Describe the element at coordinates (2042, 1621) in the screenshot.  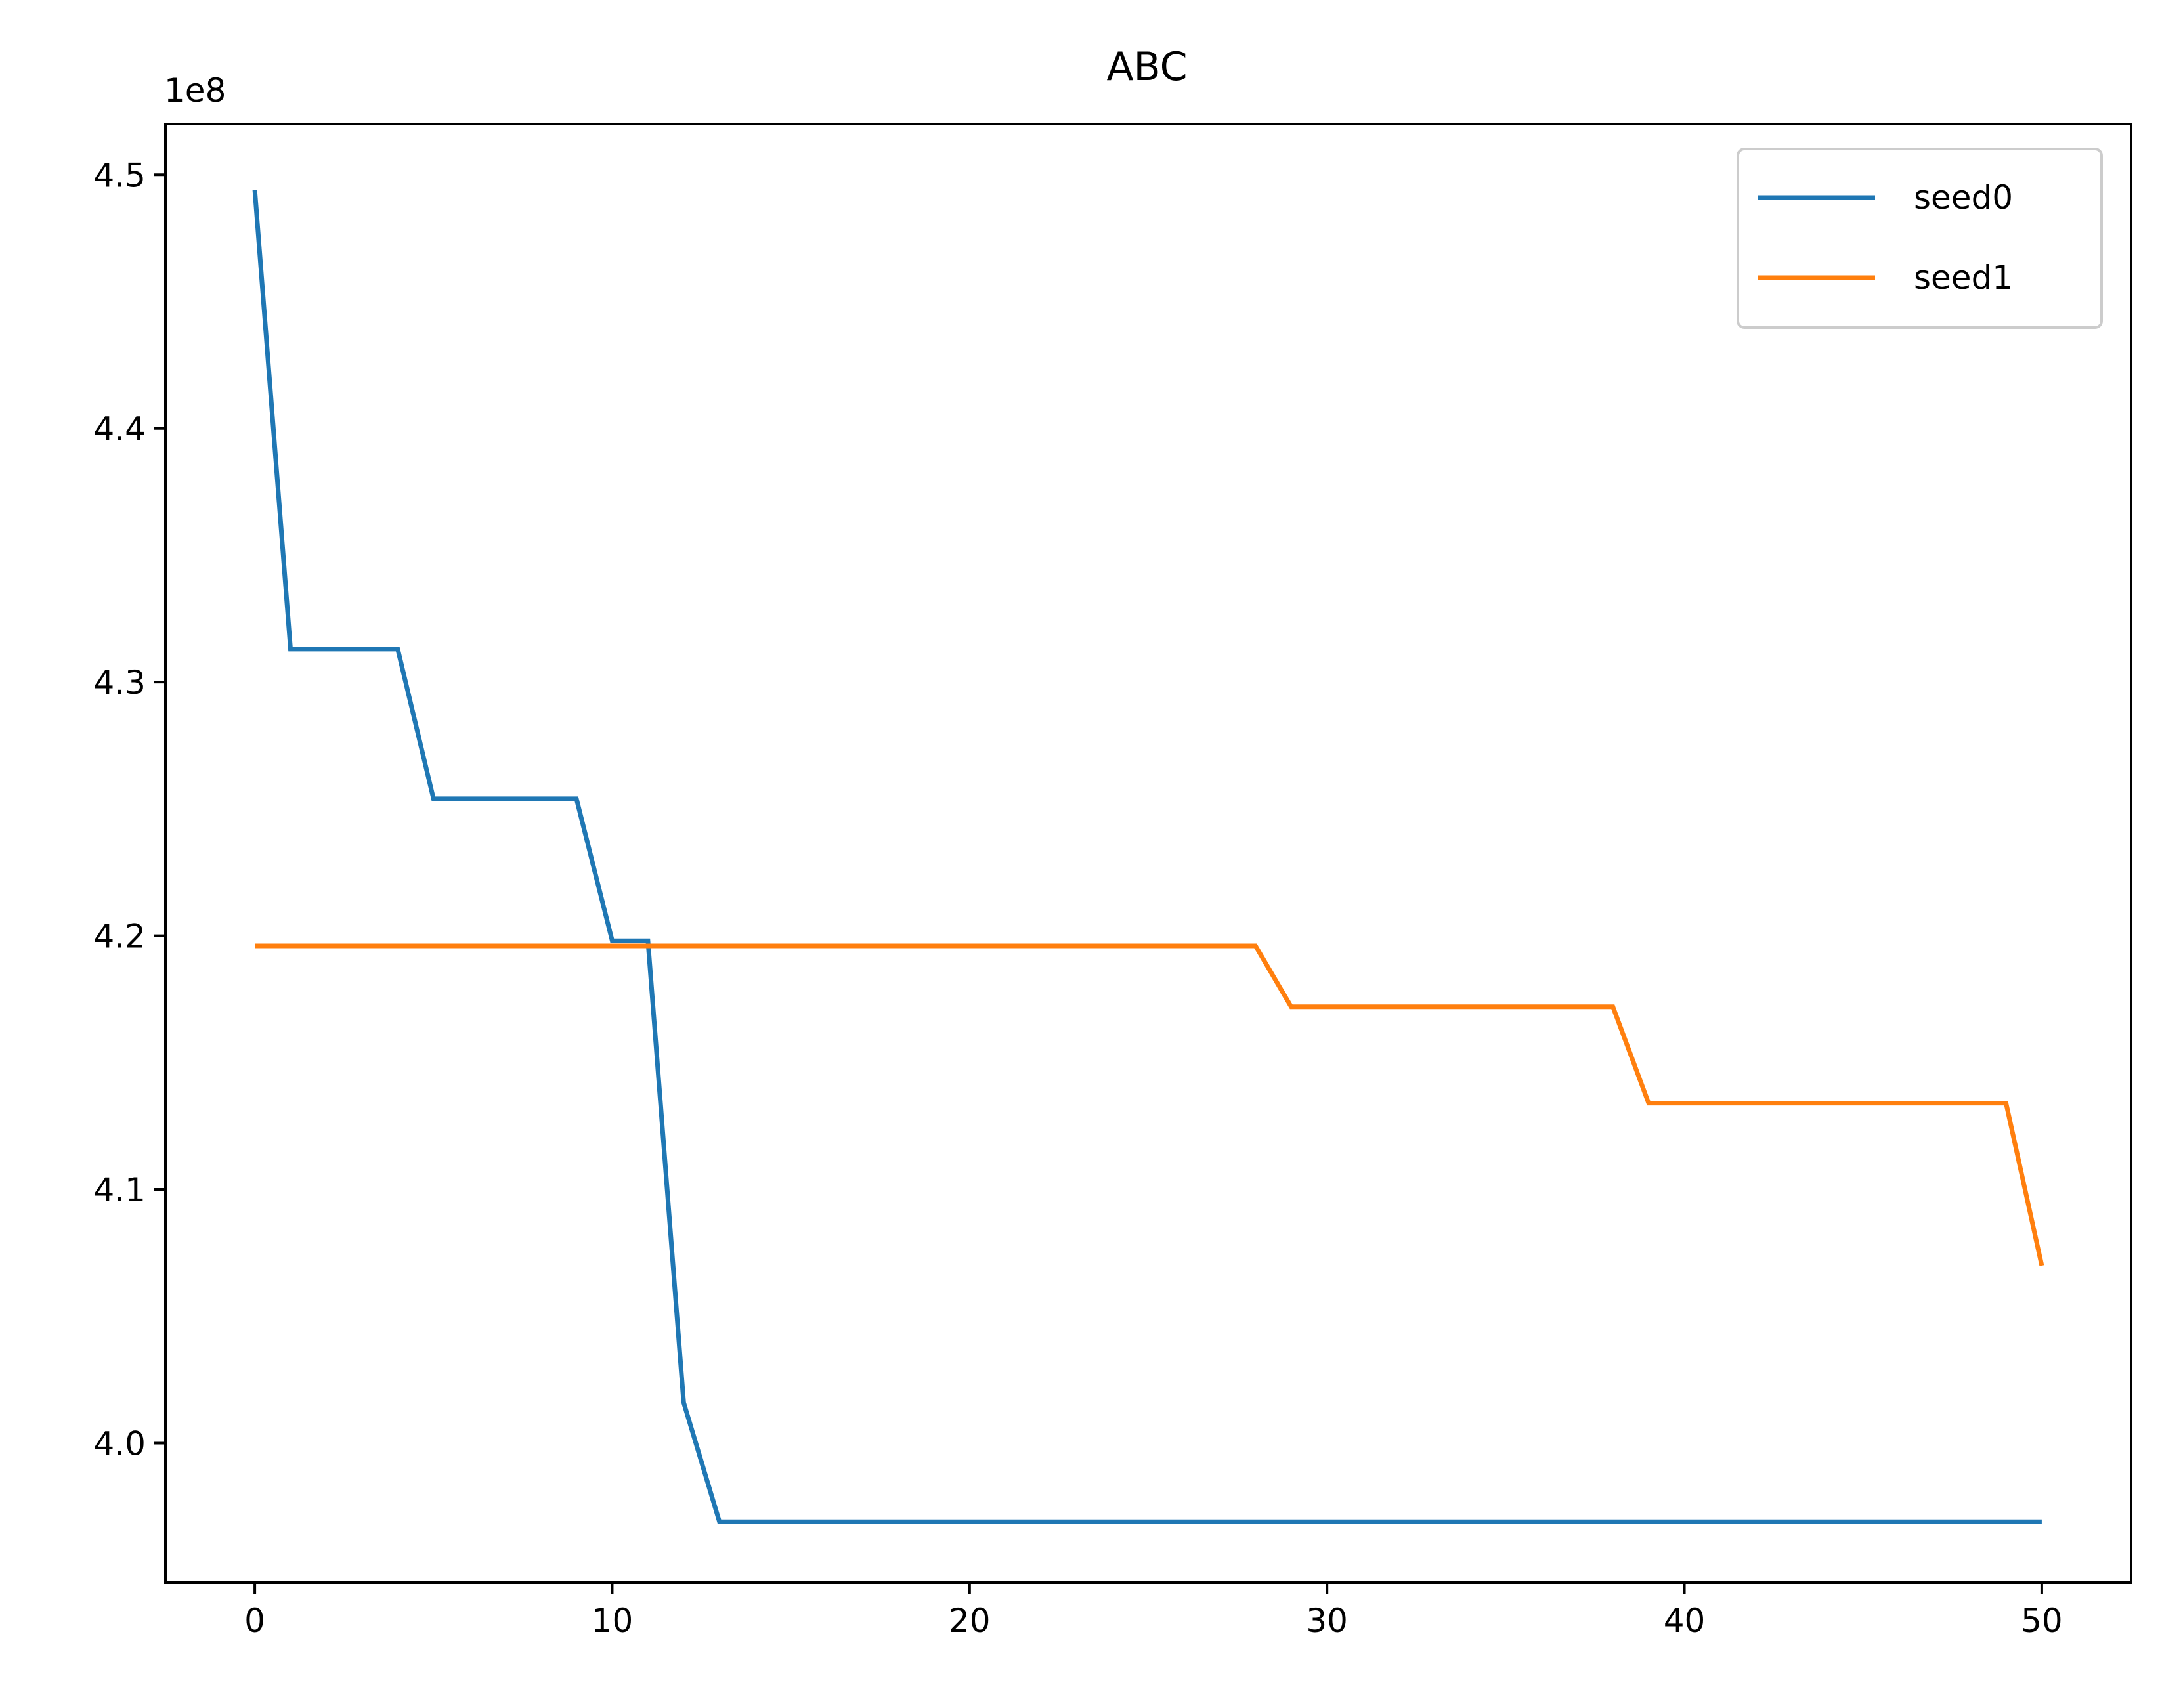
I see `x-tick-label: 50` at that location.